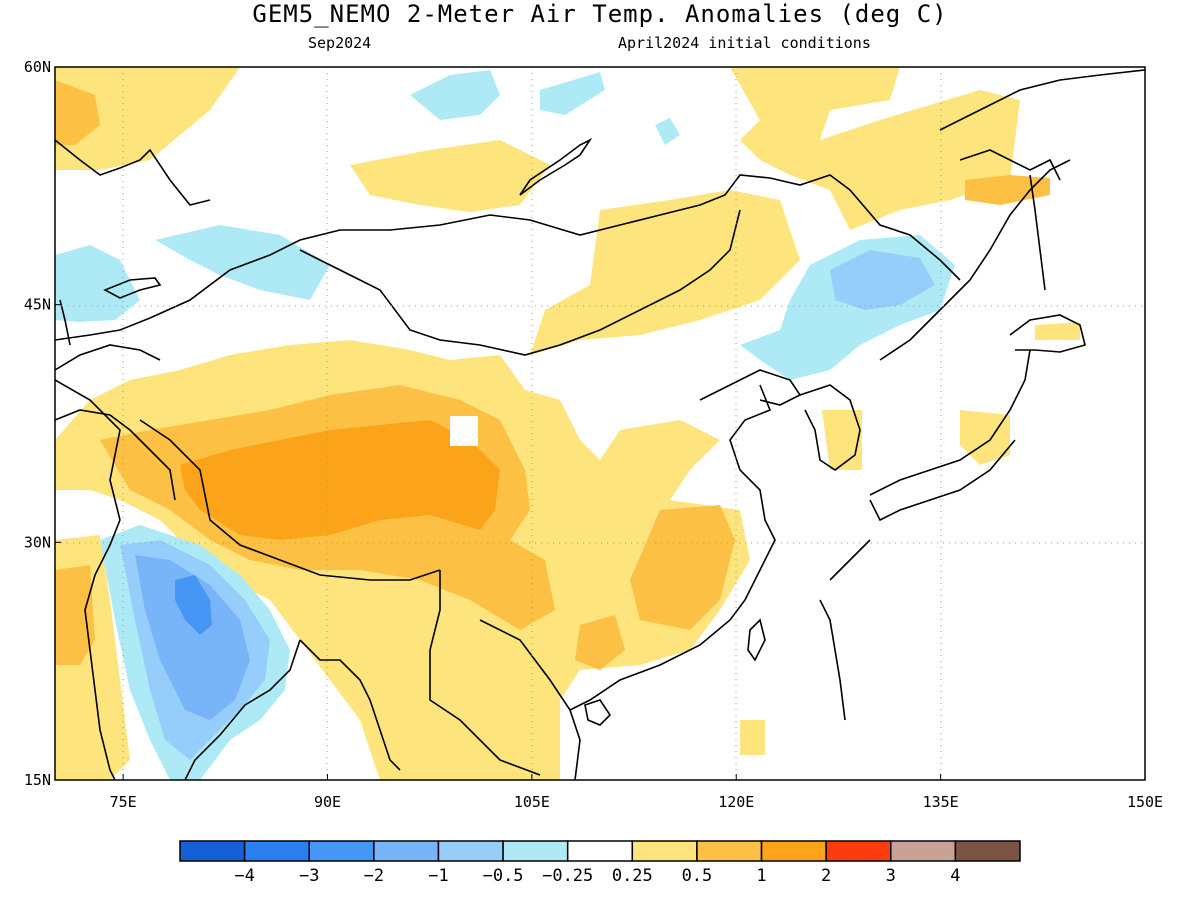 The height and width of the screenshot is (900, 1200). I want to click on lake-balkhash, so click(132, 288).